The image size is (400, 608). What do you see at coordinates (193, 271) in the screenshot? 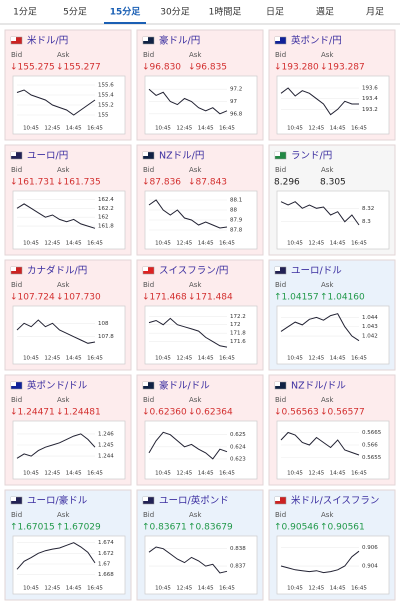
I see `pair-name: スイスフラン/円` at bounding box center [193, 271].